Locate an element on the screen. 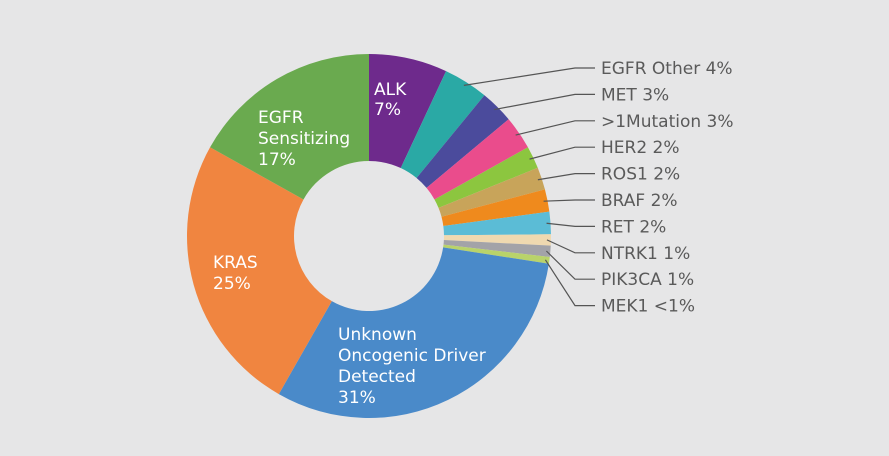  label-line: 7% is located at coordinates (387, 110).